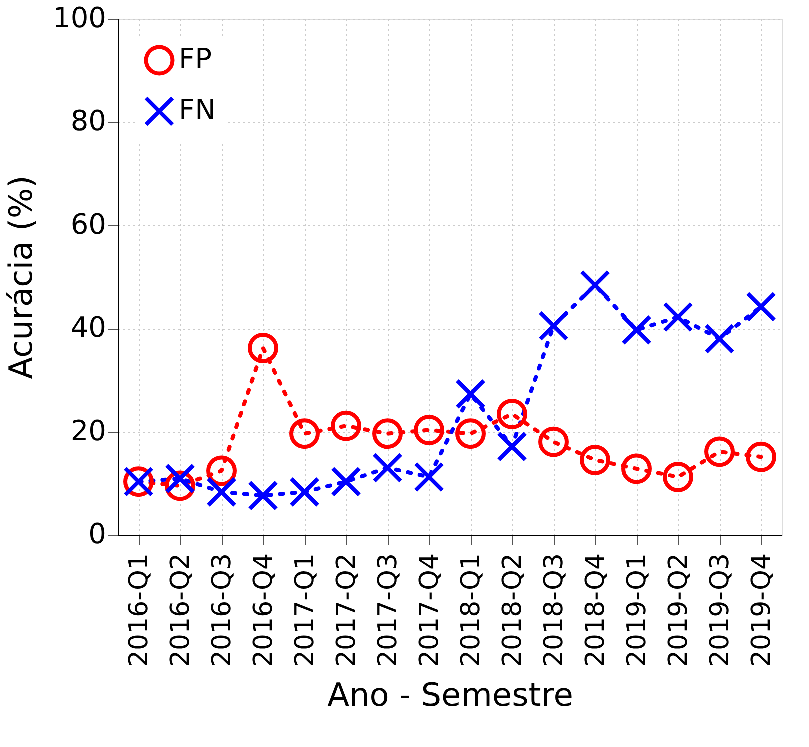 Image resolution: width=809 pixels, height=747 pixels. What do you see at coordinates (197, 110) in the screenshot?
I see `legend-label: FN` at bounding box center [197, 110].